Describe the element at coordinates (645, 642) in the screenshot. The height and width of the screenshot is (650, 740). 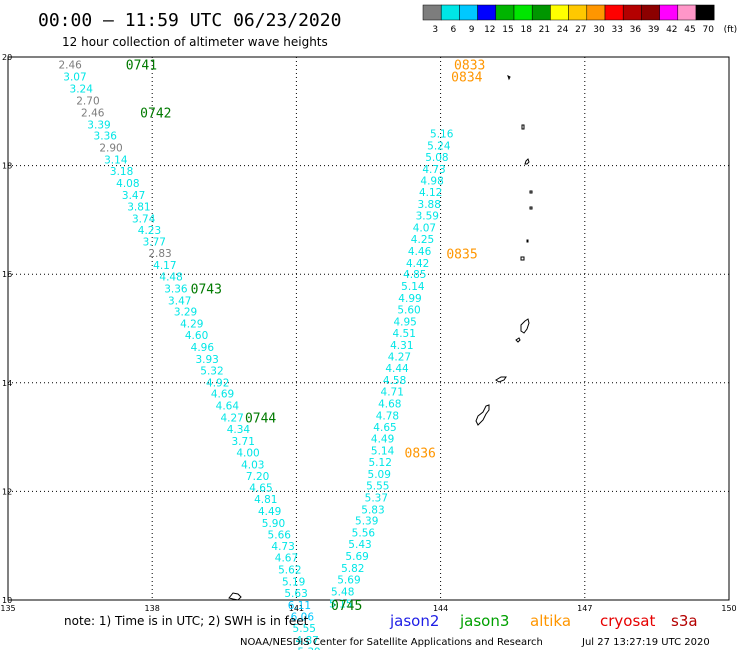
I see `timestamp-text: Jul 27 13:27:19 UTC 2020` at that location.